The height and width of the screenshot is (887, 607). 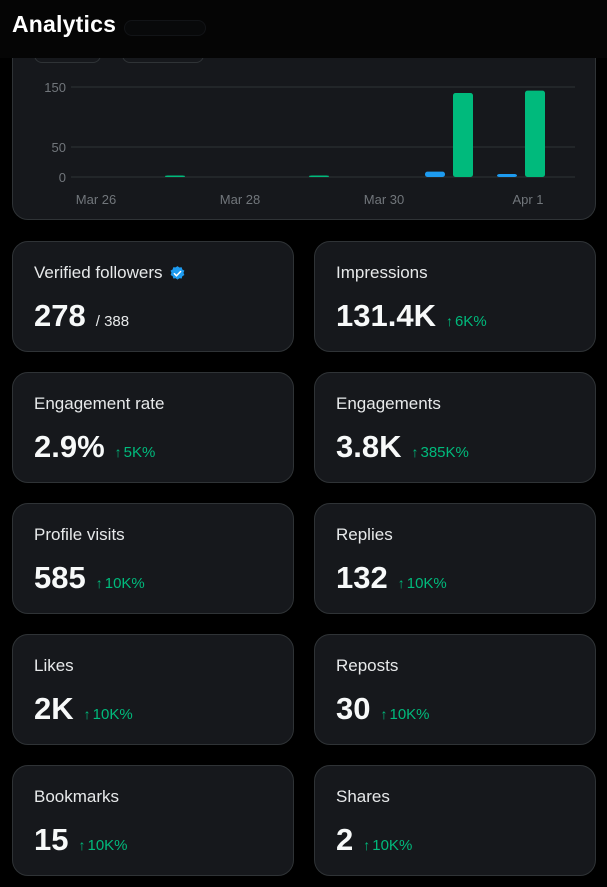 I want to click on chart-x-axis: Mar 26 Mar 28 Mar 30 Apr 1, so click(x=310, y=199).